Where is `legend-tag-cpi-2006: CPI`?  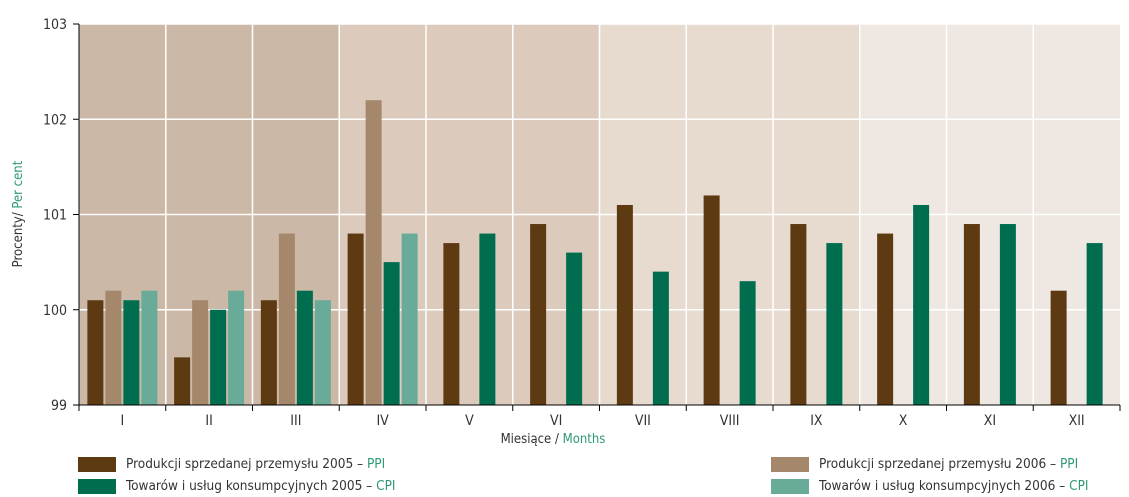 legend-tag-cpi-2006: CPI is located at coordinates (1079, 486).